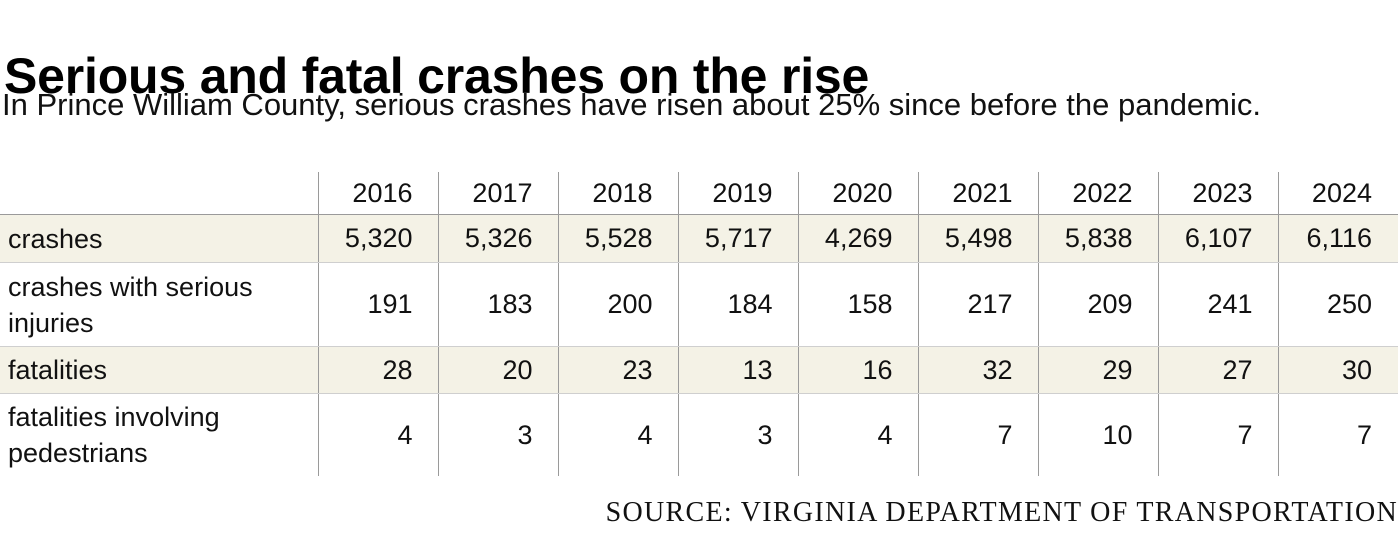  Describe the element at coordinates (1337, 370) in the screenshot. I see `table-cell: 30` at that location.